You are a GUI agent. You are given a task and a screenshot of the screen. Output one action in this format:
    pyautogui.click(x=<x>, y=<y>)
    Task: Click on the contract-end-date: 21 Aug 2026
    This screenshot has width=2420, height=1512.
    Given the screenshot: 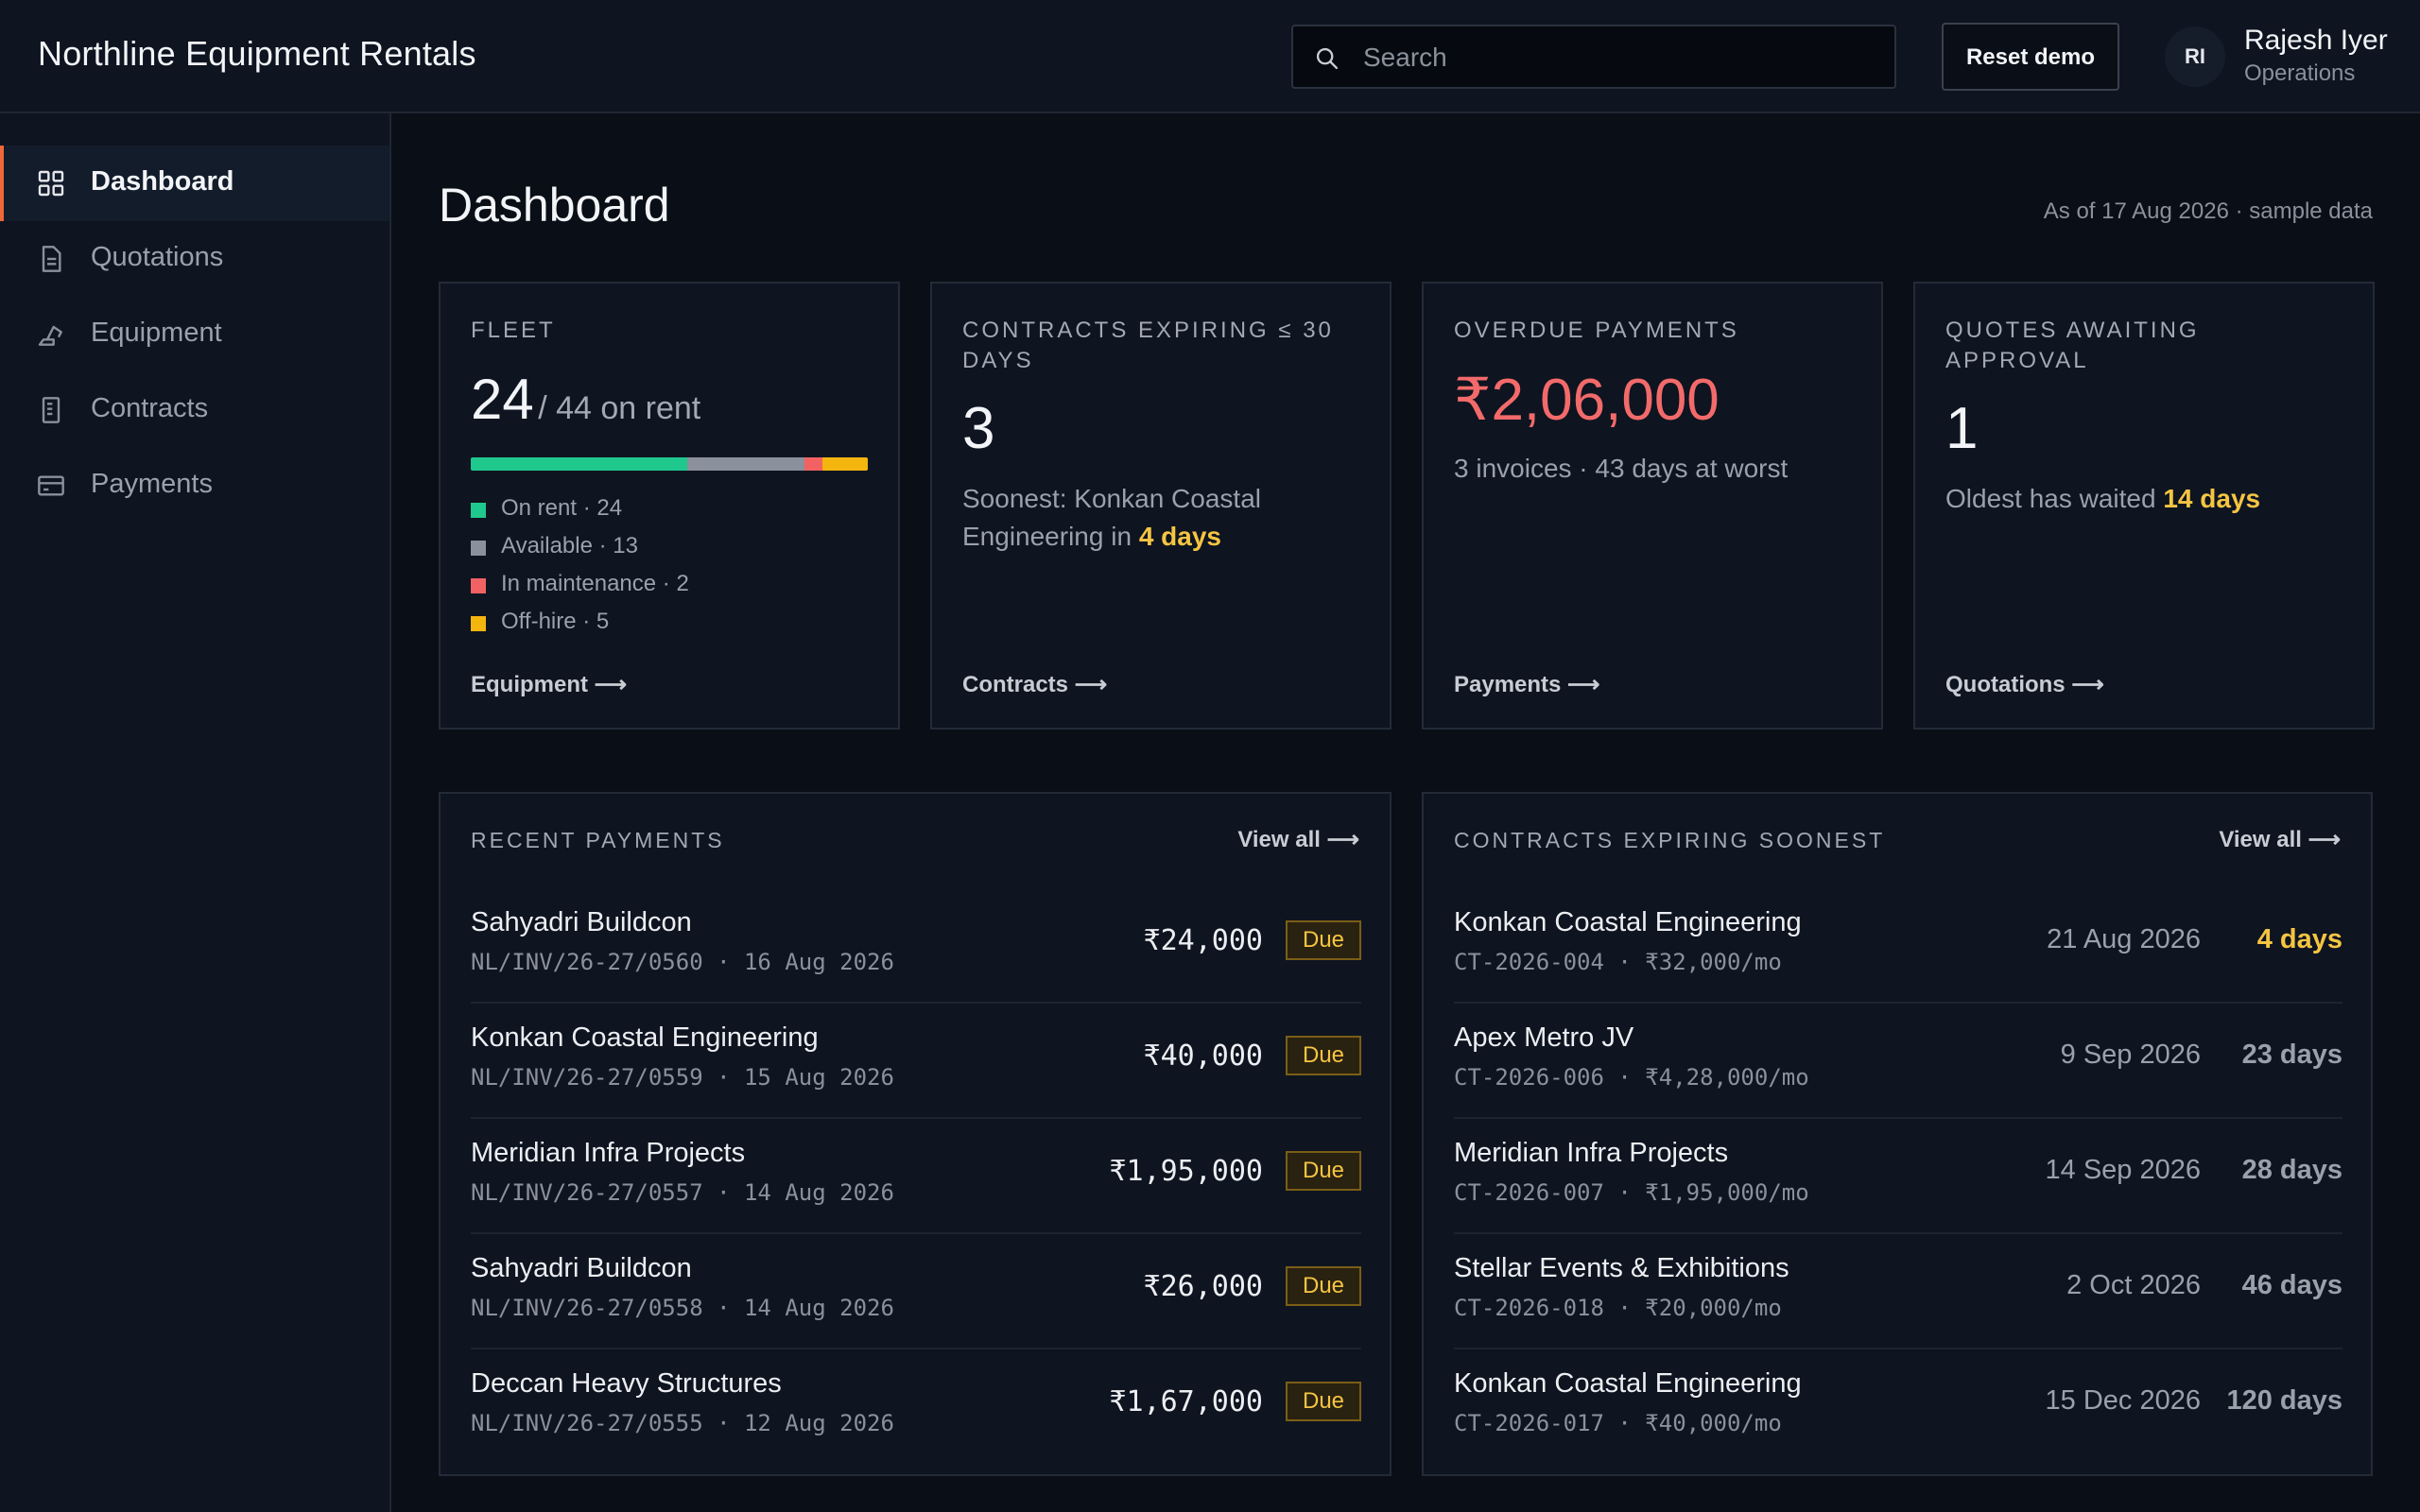 What is the action you would take?
    pyautogui.click(x=2124, y=939)
    